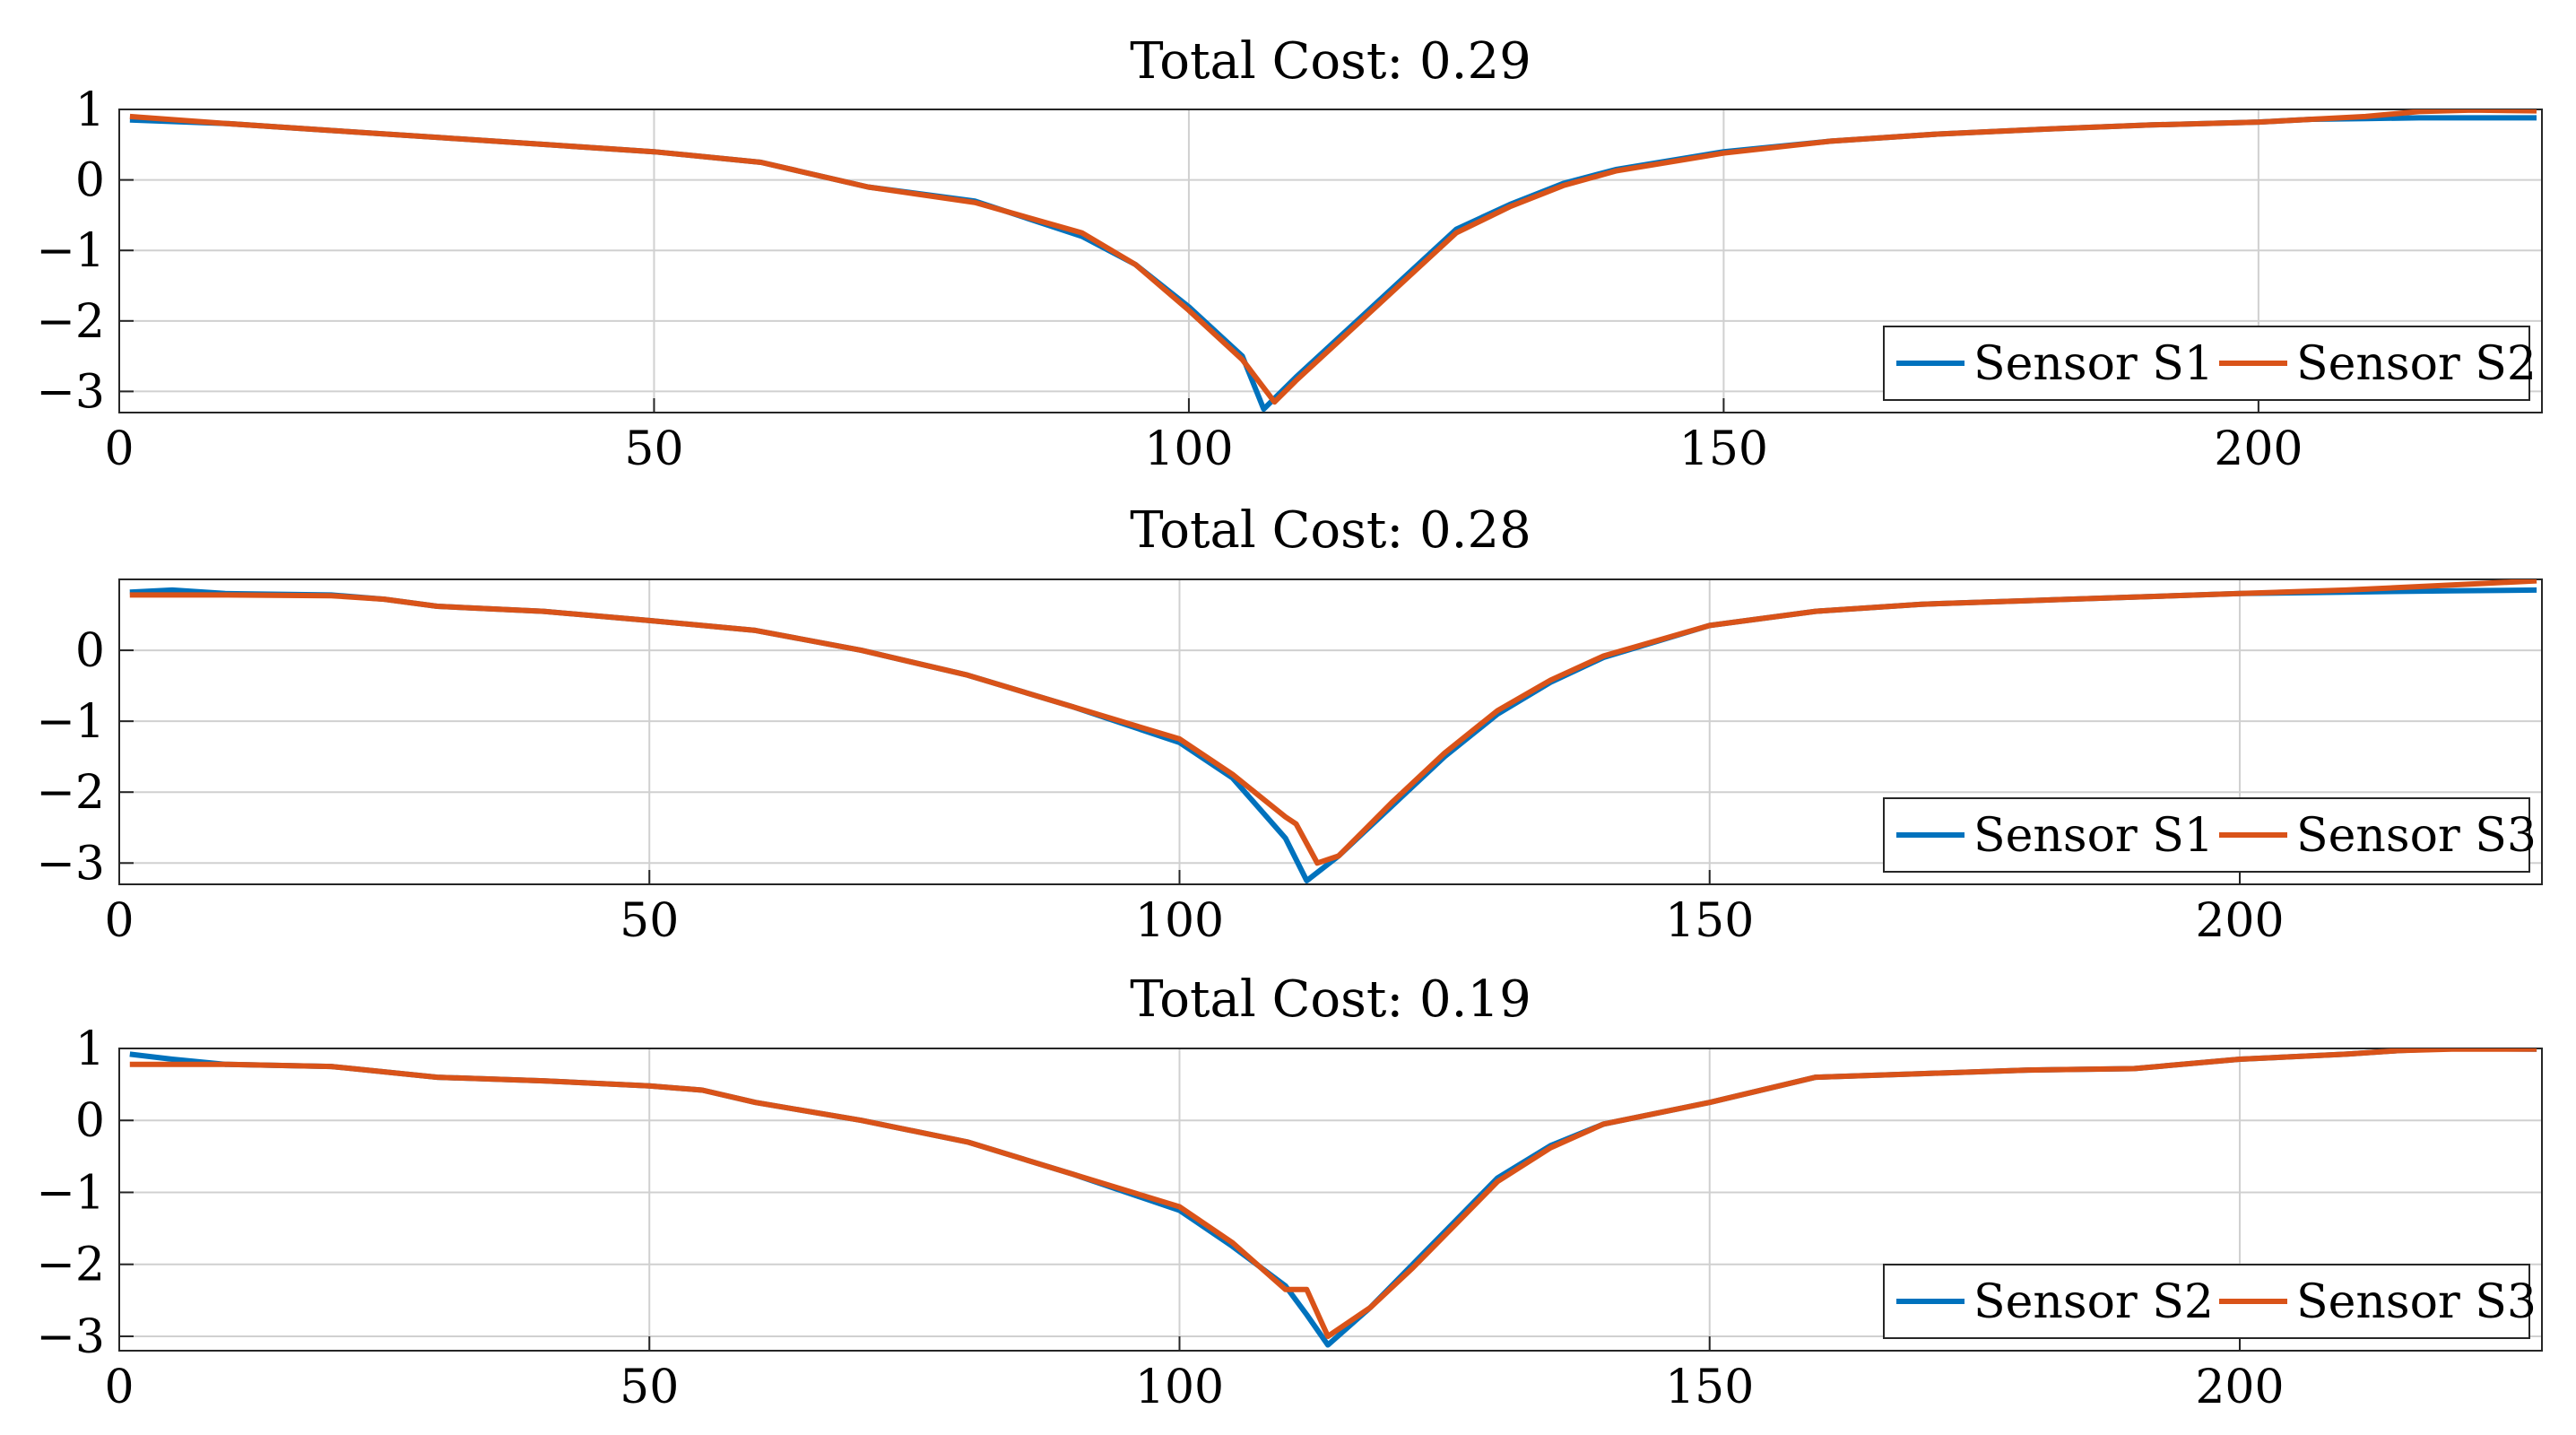 The image size is (2576, 1435). What do you see at coordinates (1330, 61) in the screenshot?
I see `chart-title: Total Cost: 0.29` at bounding box center [1330, 61].